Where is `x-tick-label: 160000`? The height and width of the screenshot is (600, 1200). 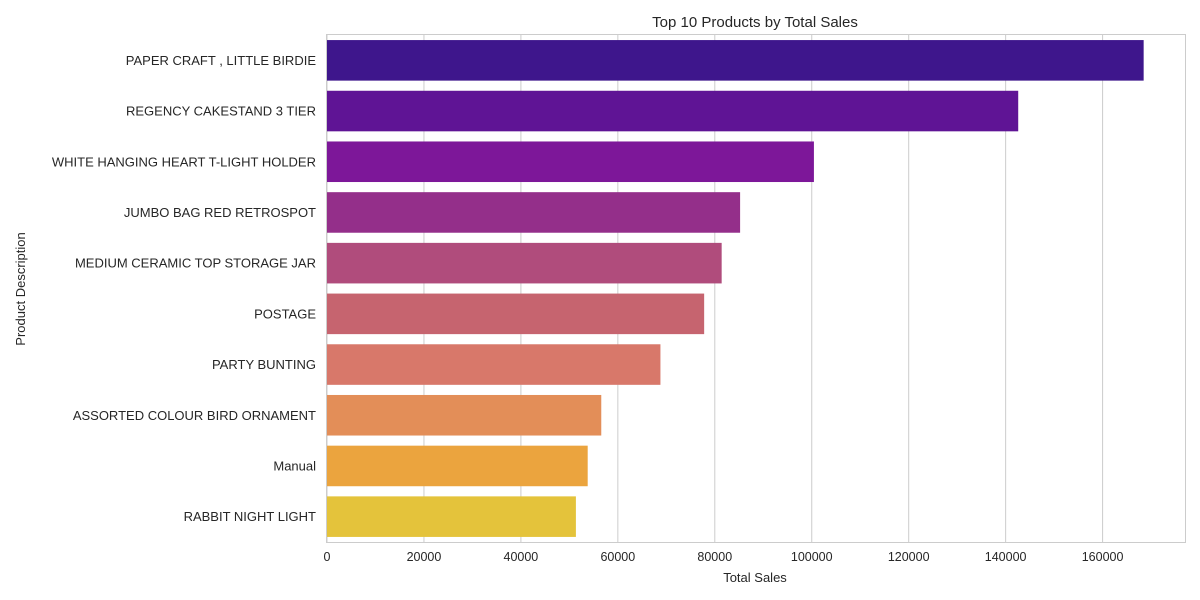 x-tick-label: 160000 is located at coordinates (1103, 557).